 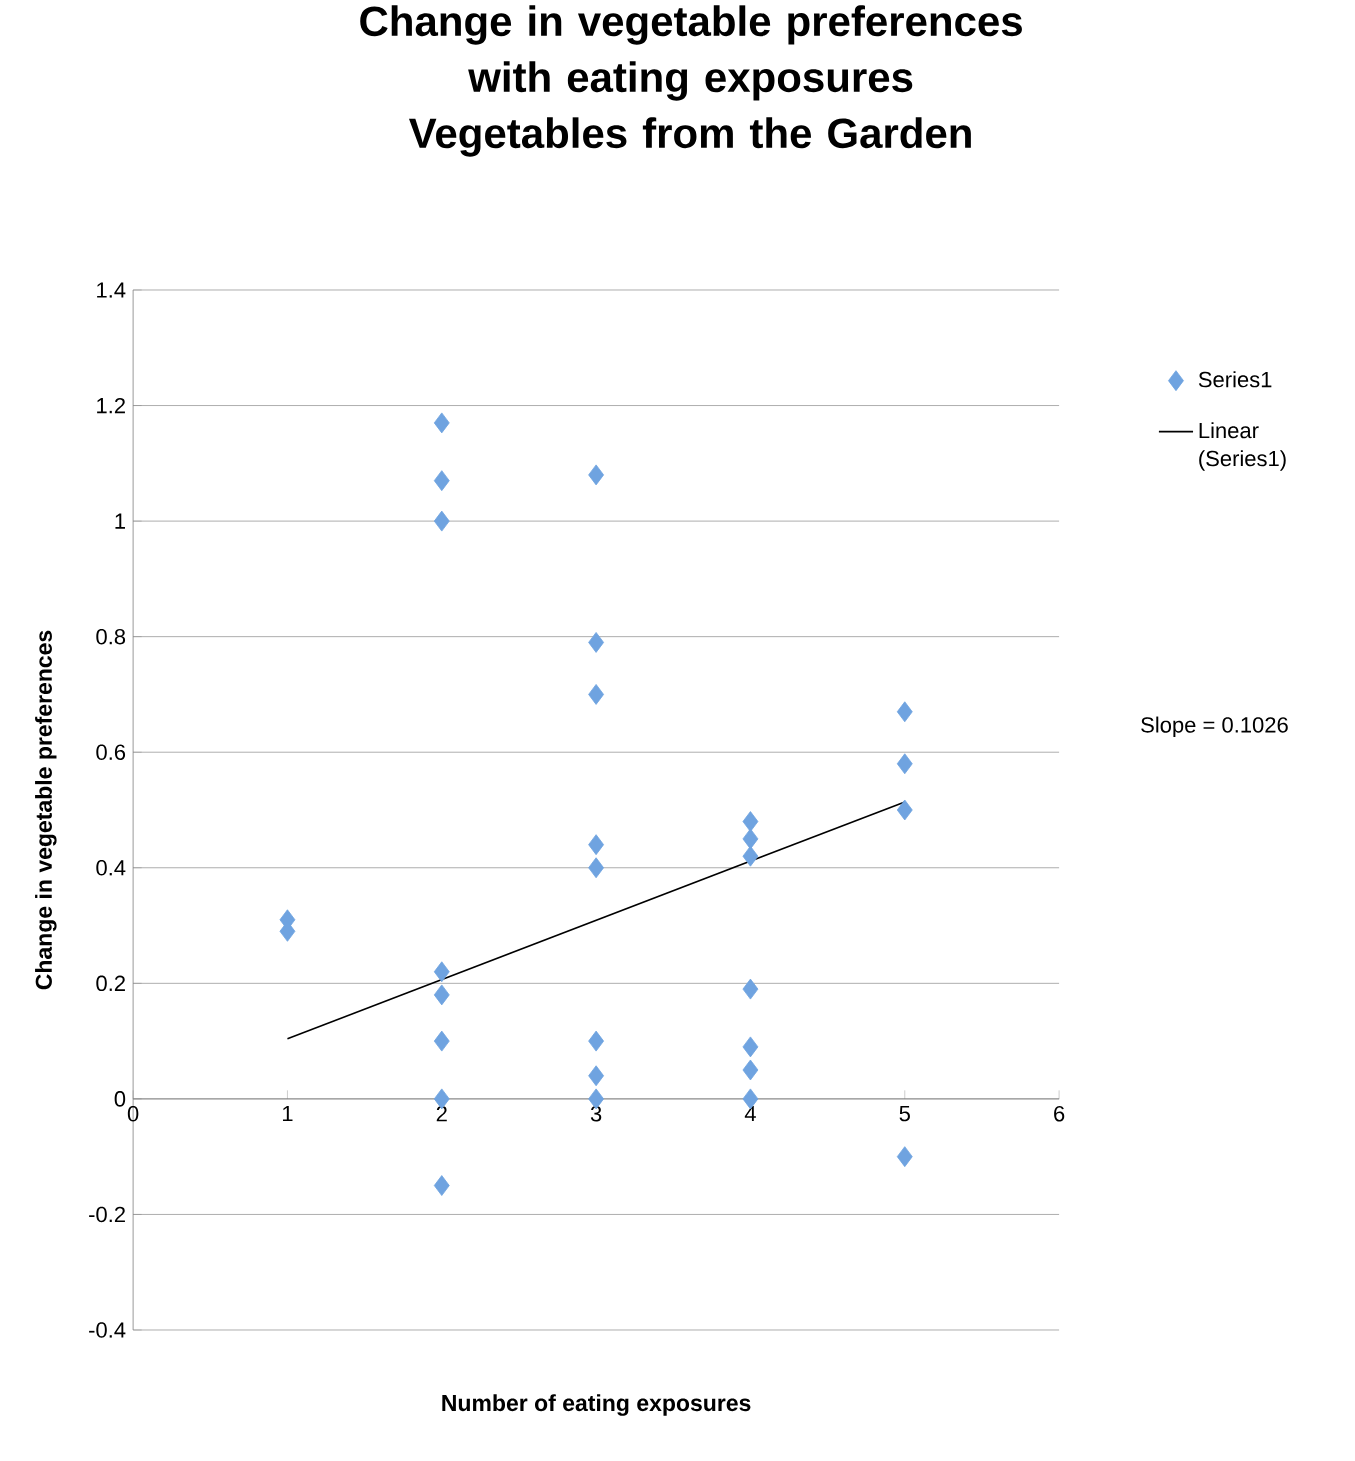 What do you see at coordinates (904, 1113) in the screenshot?
I see `x-tick-label: 5` at bounding box center [904, 1113].